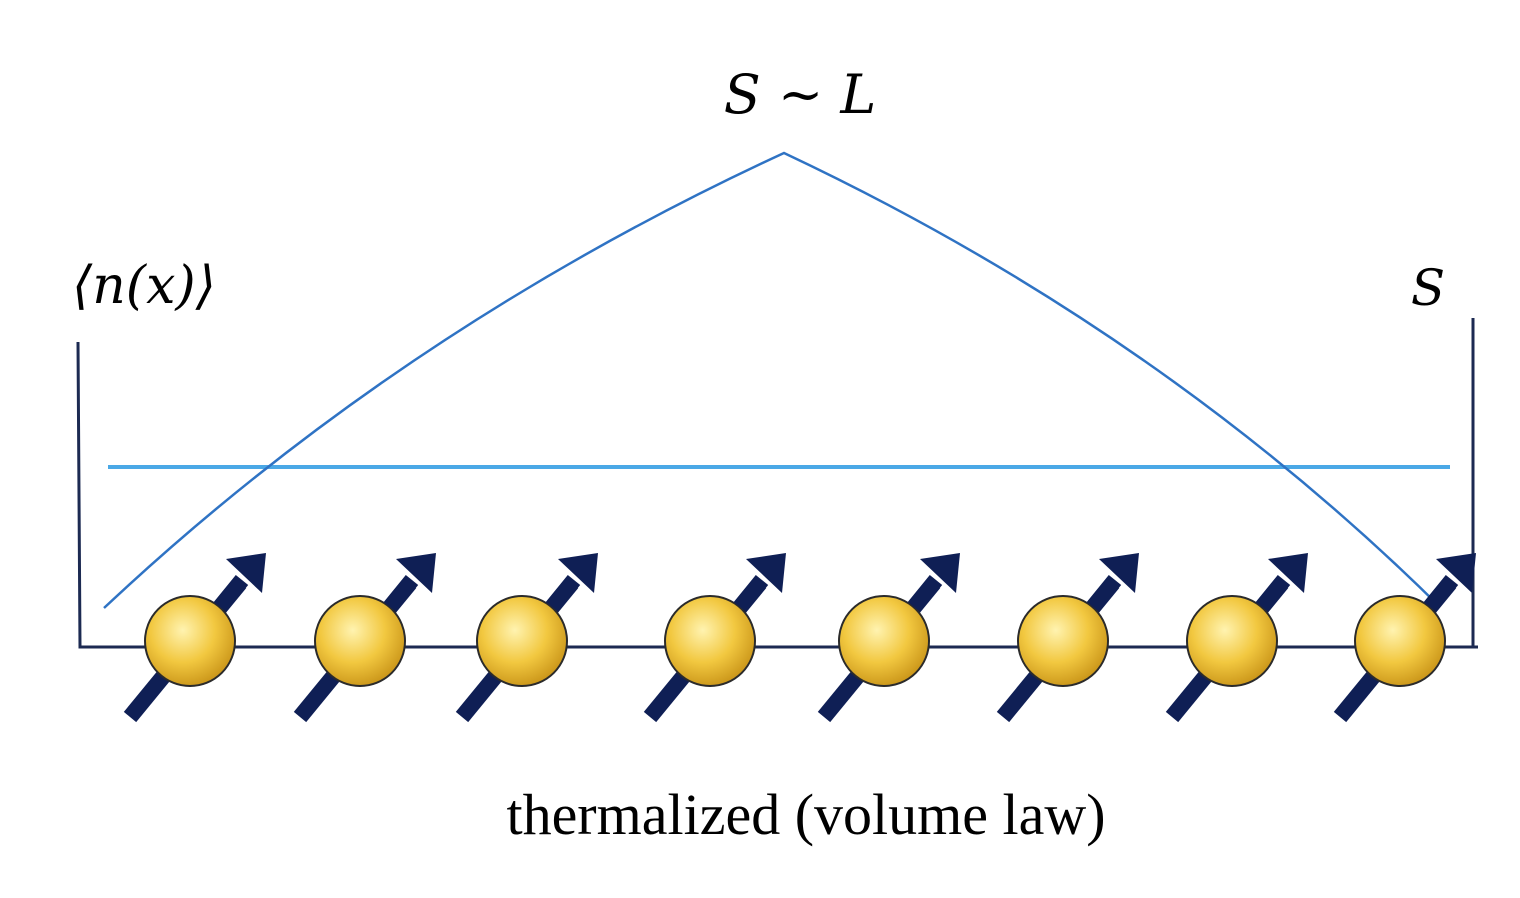 This screenshot has width=1520, height=898. I want to click on caption: thermalized (volume law), so click(805, 814).